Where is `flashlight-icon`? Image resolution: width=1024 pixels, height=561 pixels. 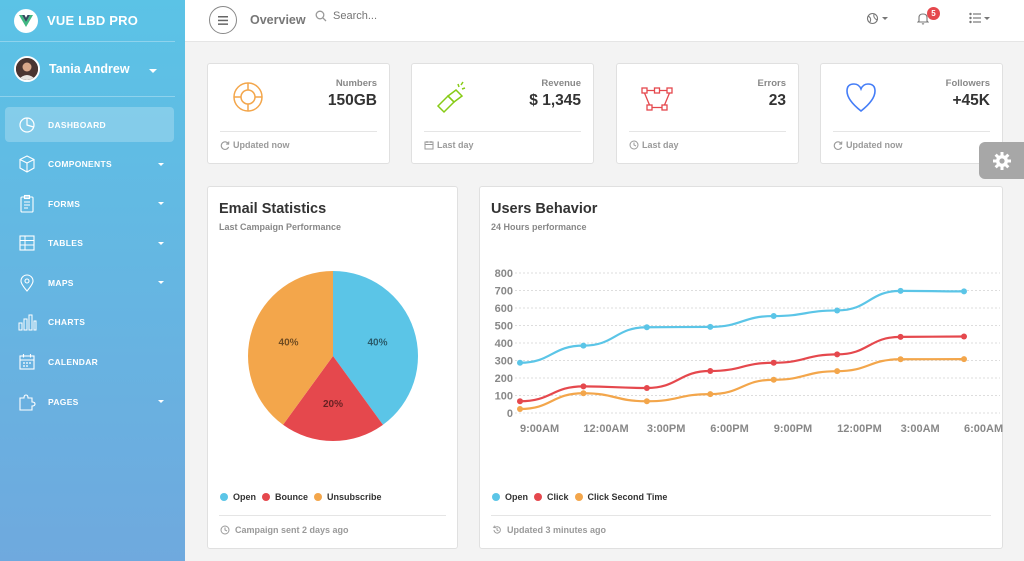 flashlight-icon is located at coordinates (451, 97).